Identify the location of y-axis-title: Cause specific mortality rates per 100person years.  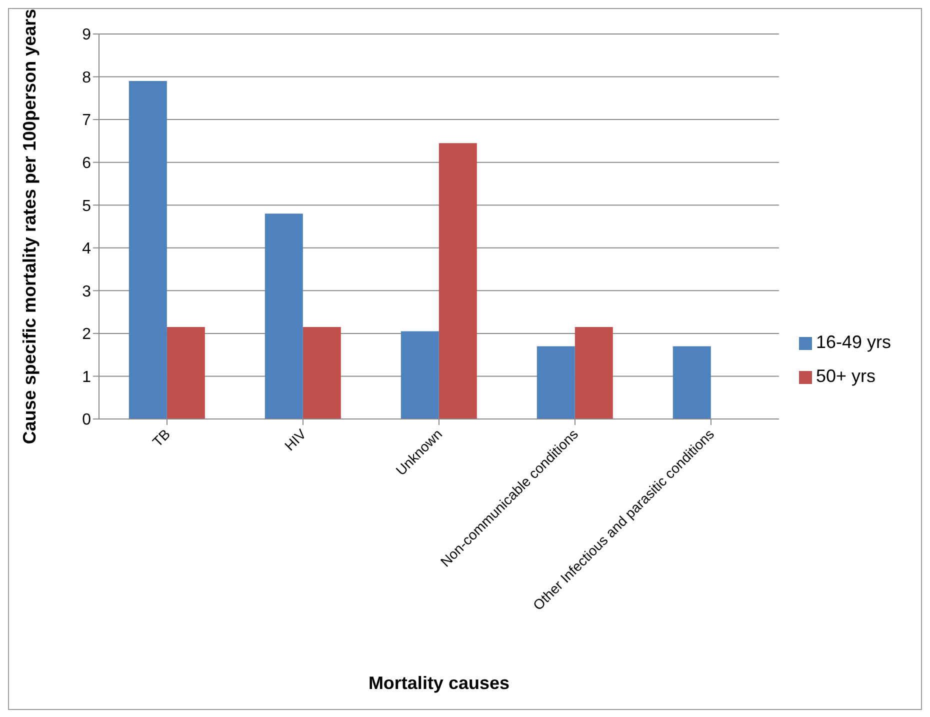
(29, 226).